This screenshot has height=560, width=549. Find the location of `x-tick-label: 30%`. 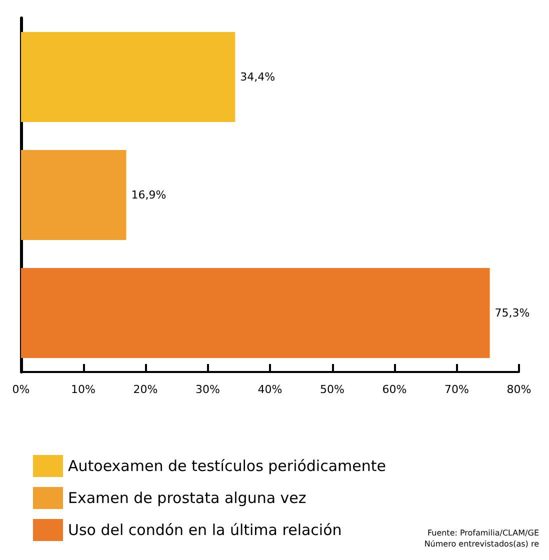

x-tick-label: 30% is located at coordinates (208, 389).